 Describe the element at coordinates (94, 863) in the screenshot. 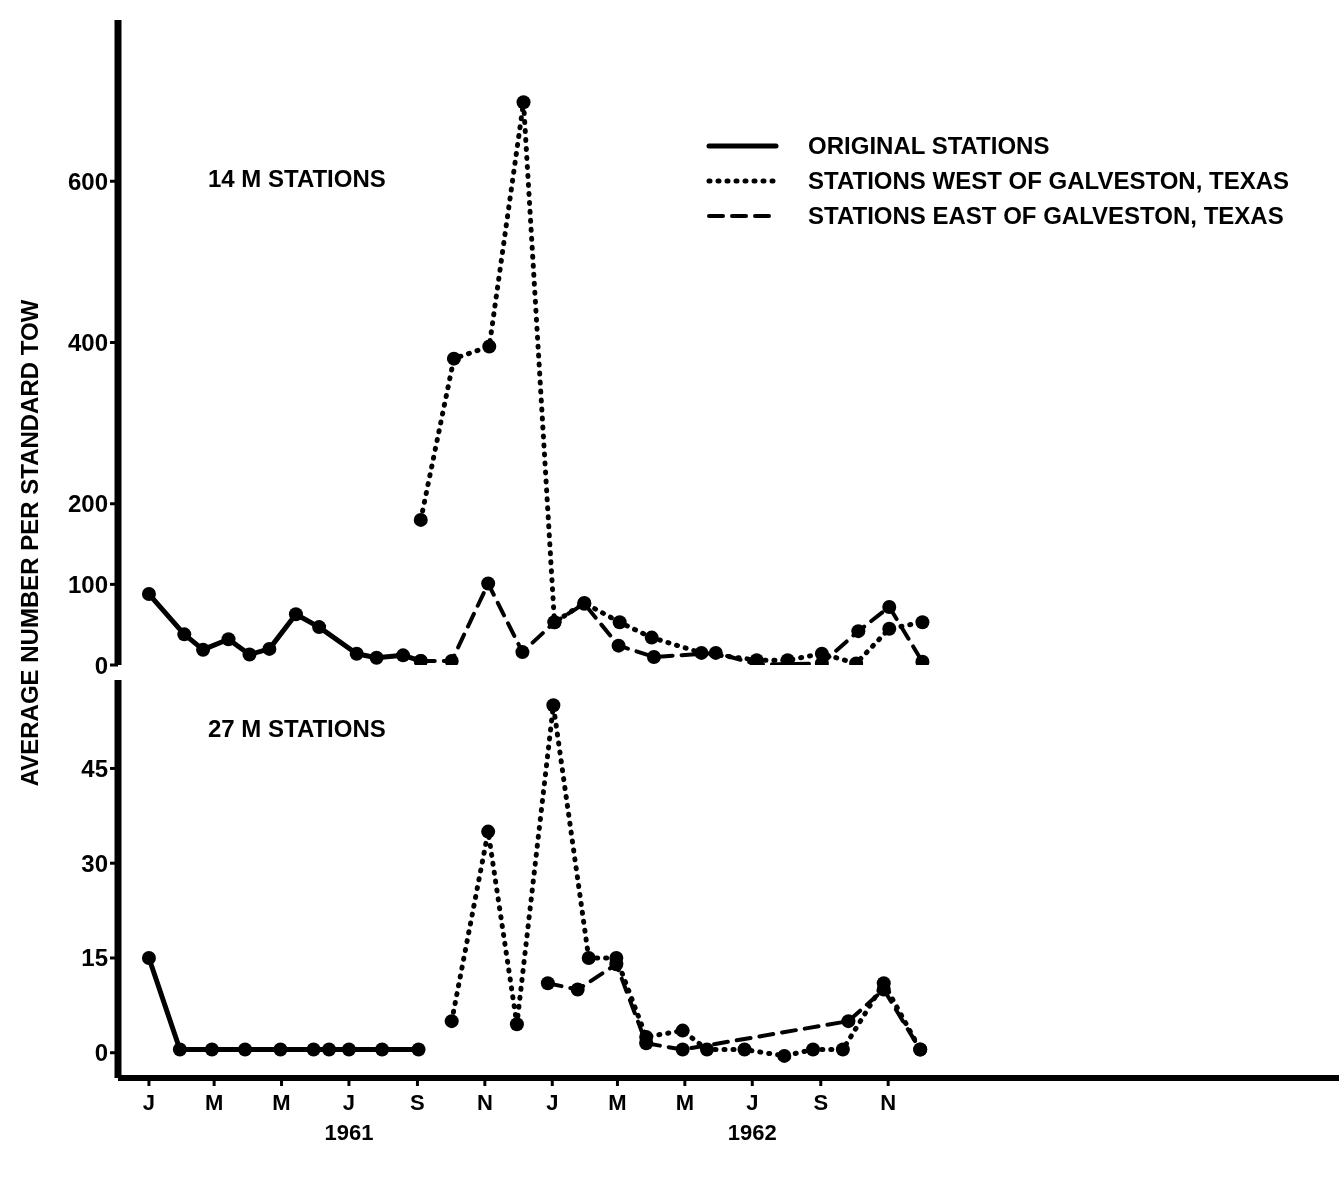

I see `y-tick-label: 30` at that location.